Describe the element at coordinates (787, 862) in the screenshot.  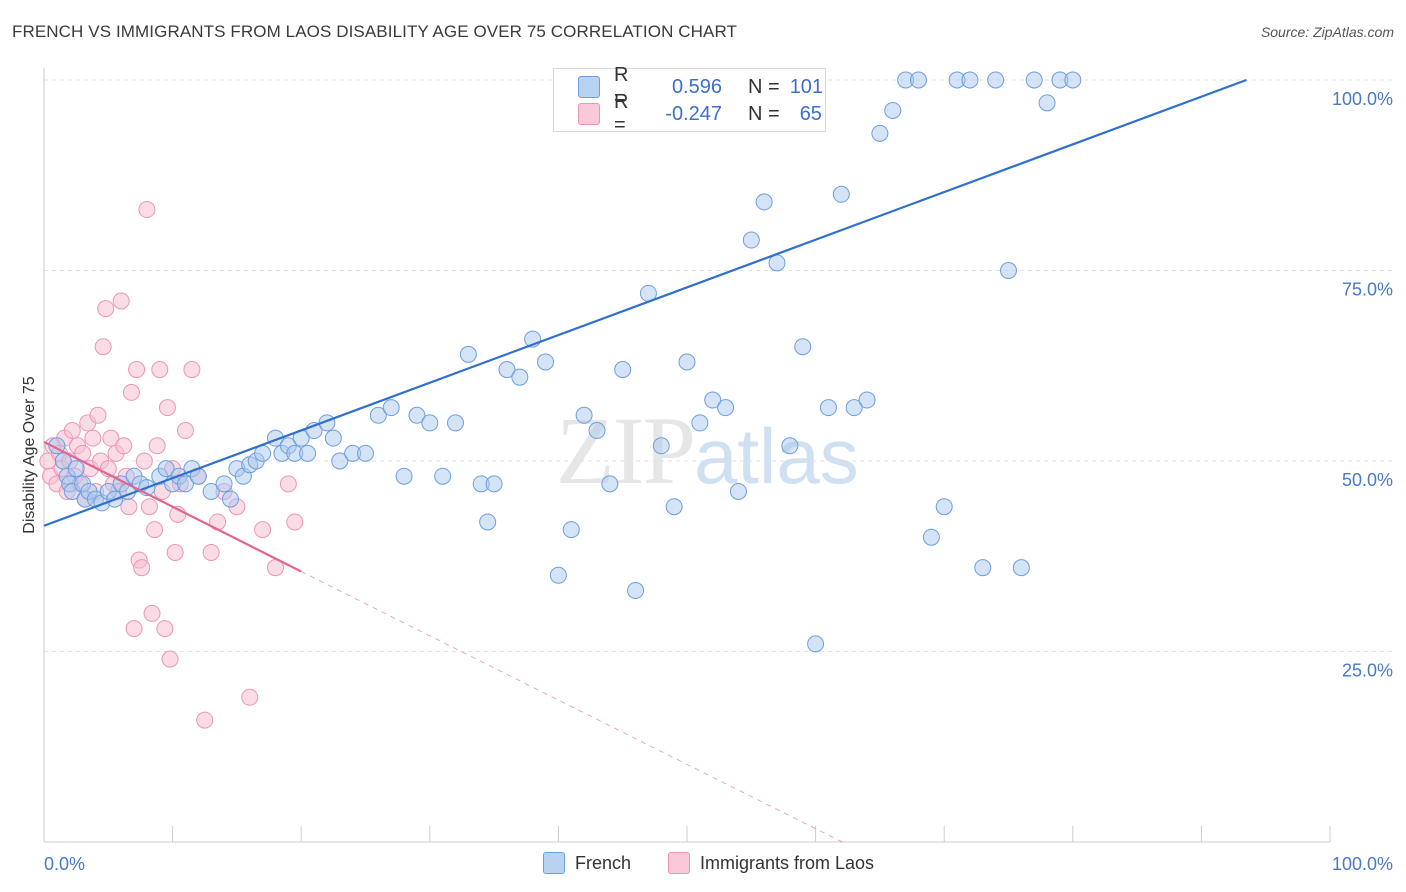
I see `legend-label-laos: Immigrants from Laos` at that location.